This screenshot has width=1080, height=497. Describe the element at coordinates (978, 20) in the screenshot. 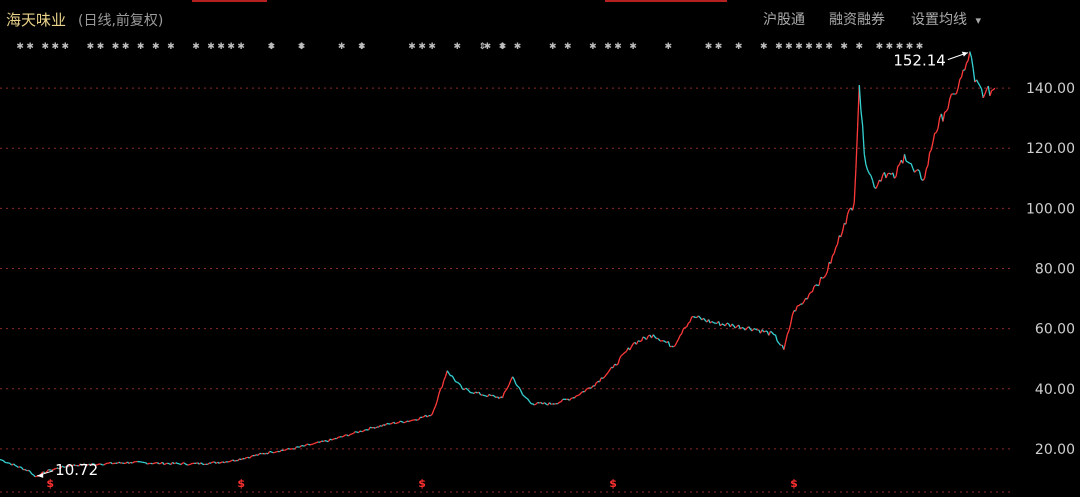

I see `chevron-down-icon: ▾` at that location.